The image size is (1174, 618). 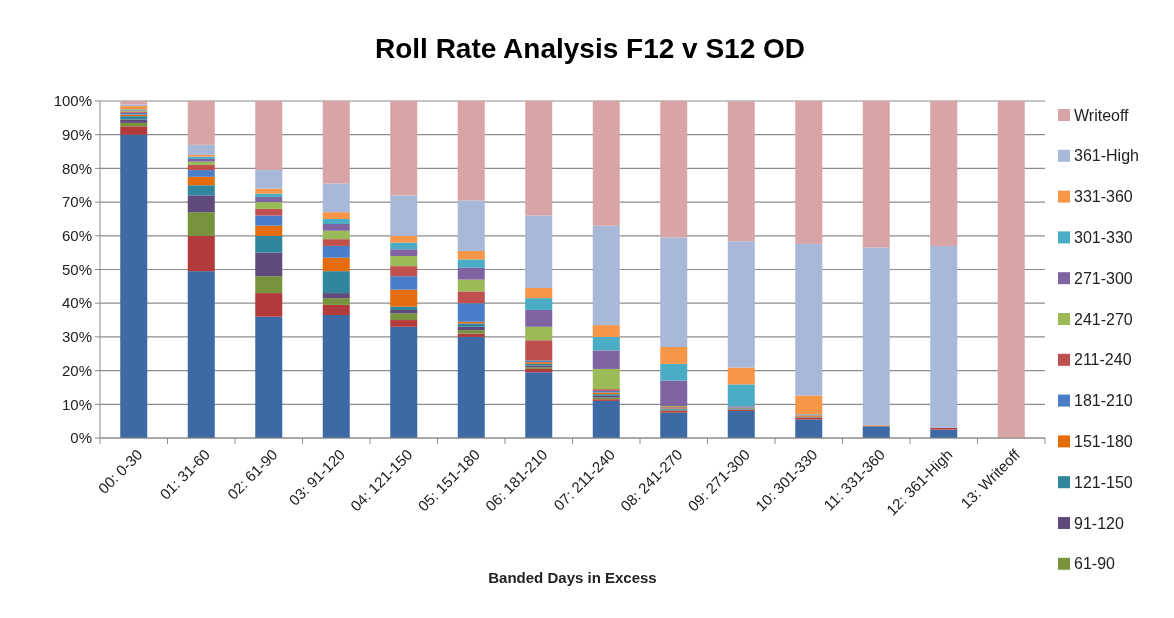 What do you see at coordinates (1095, 564) in the screenshot?
I see `legend-label: 61-90` at bounding box center [1095, 564].